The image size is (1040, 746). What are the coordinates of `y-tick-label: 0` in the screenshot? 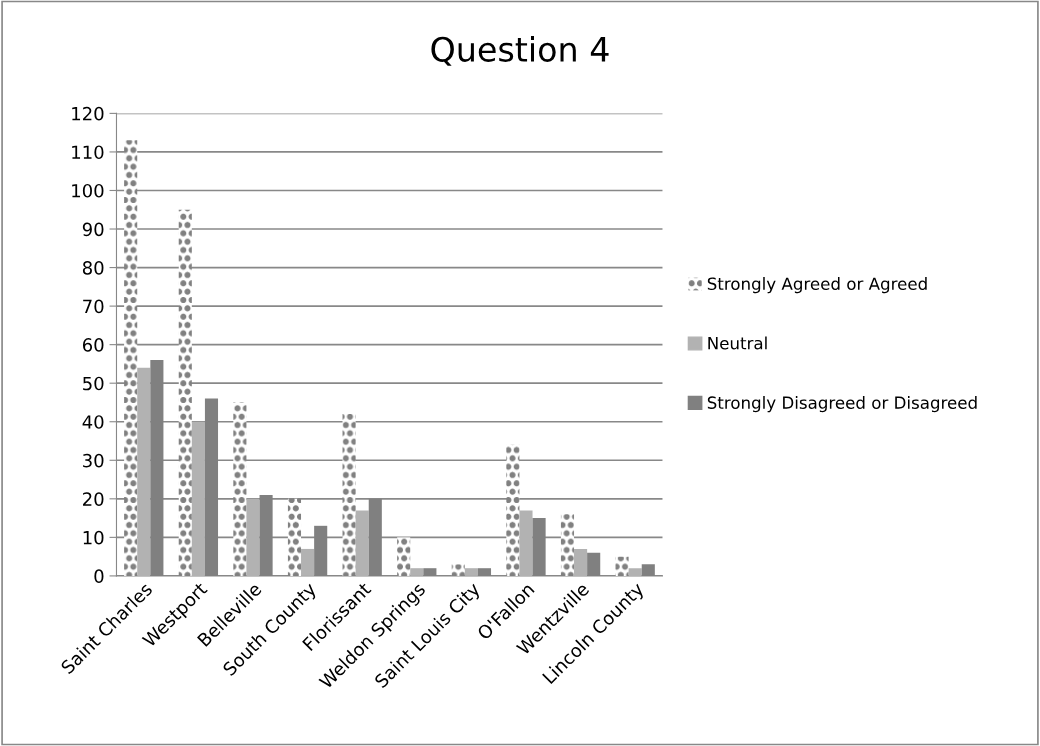 It's located at (99, 576).